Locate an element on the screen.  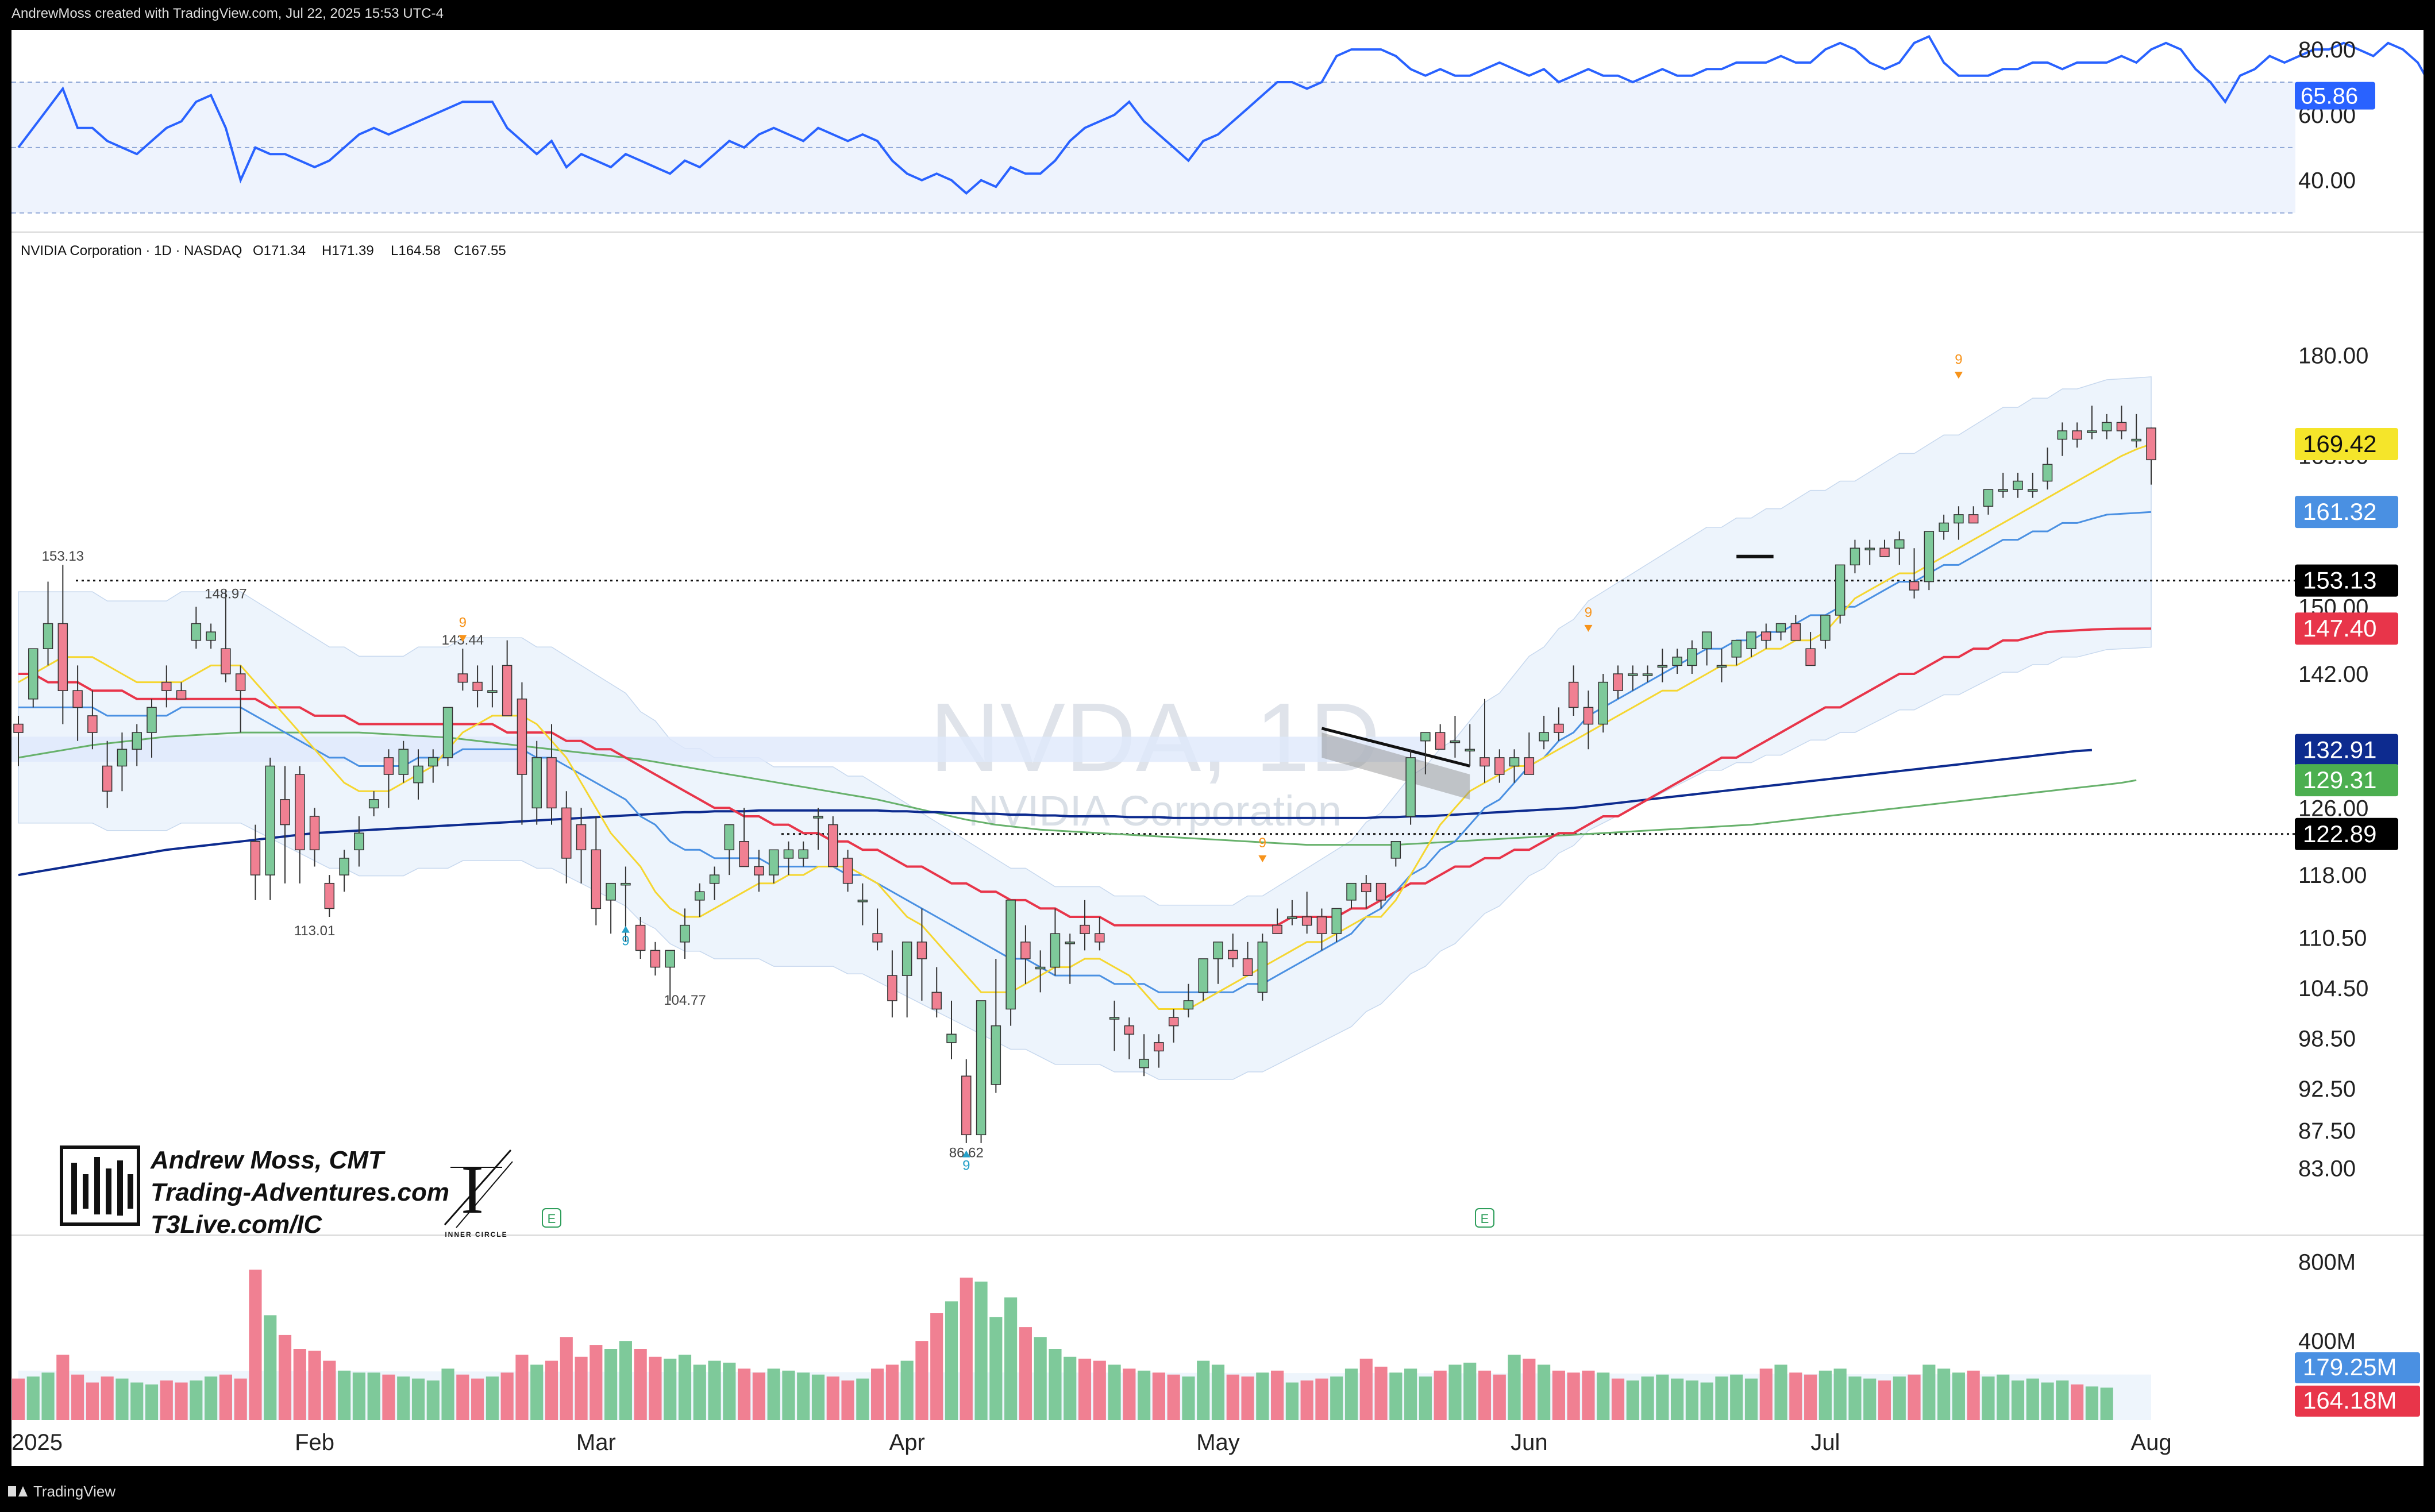
rsi-tick-label: 40.00 is located at coordinates (2327, 181).